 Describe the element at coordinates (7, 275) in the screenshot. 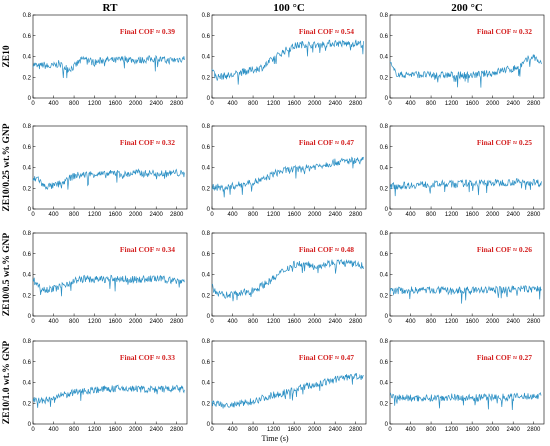

I see `row-label: ZE10/0.5 wt.% GNP` at that location.